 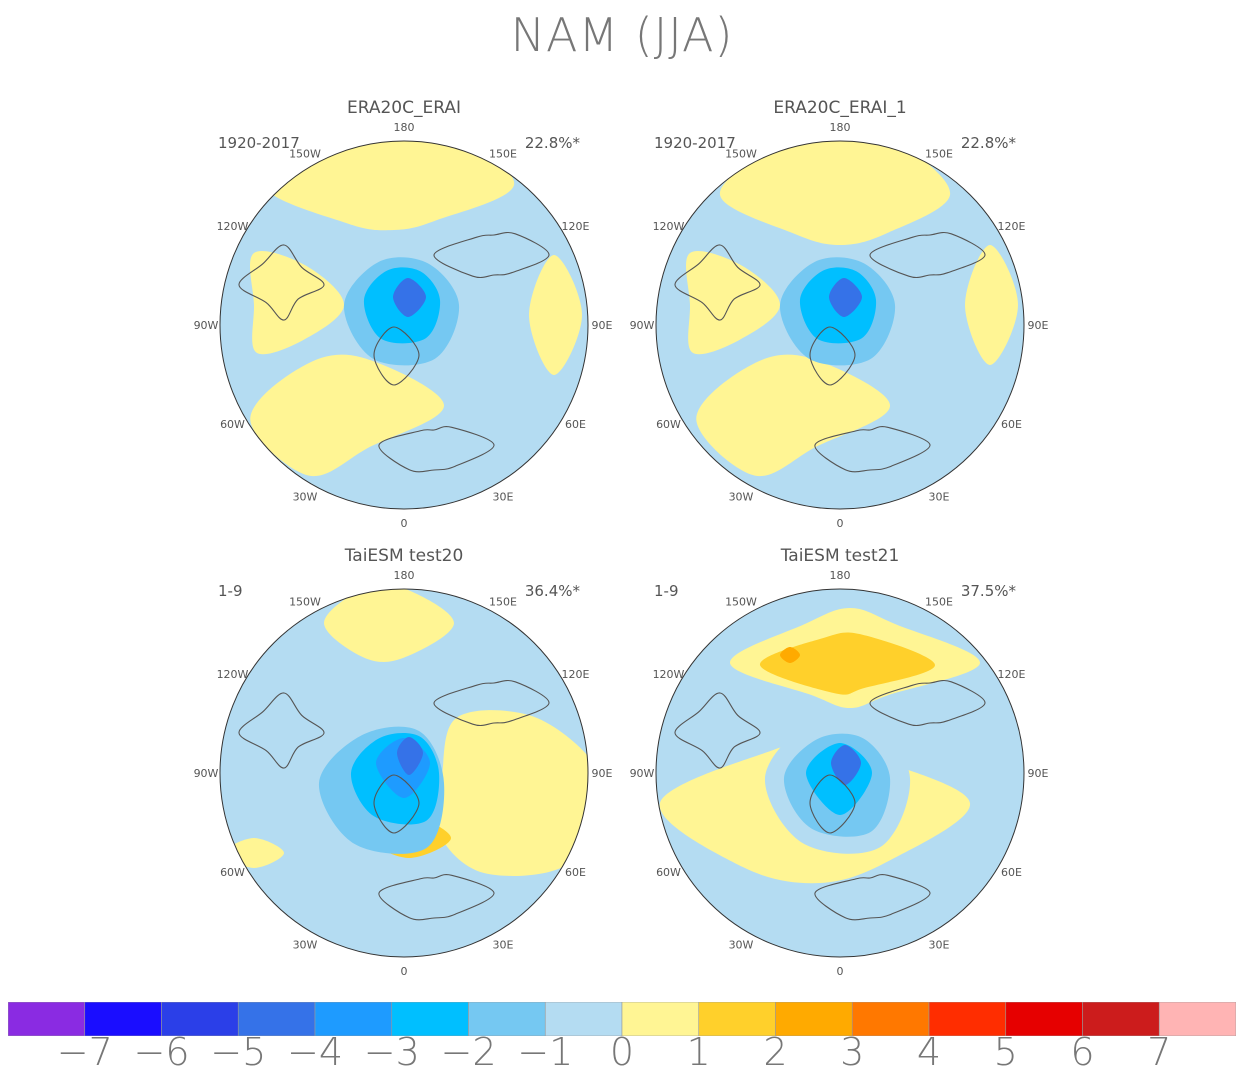 What do you see at coordinates (404, 127) in the screenshot?
I see `longitude-label: 180` at bounding box center [404, 127].